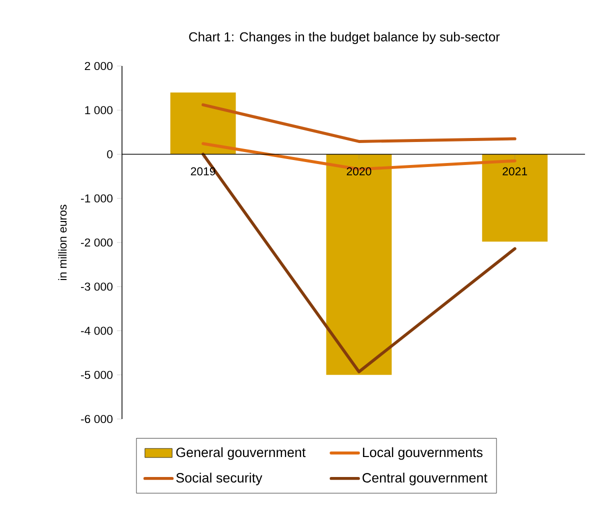 The width and height of the screenshot is (589, 527). Describe the element at coordinates (422, 453) in the screenshot. I see `legend-label: Local gouvernments` at that location.